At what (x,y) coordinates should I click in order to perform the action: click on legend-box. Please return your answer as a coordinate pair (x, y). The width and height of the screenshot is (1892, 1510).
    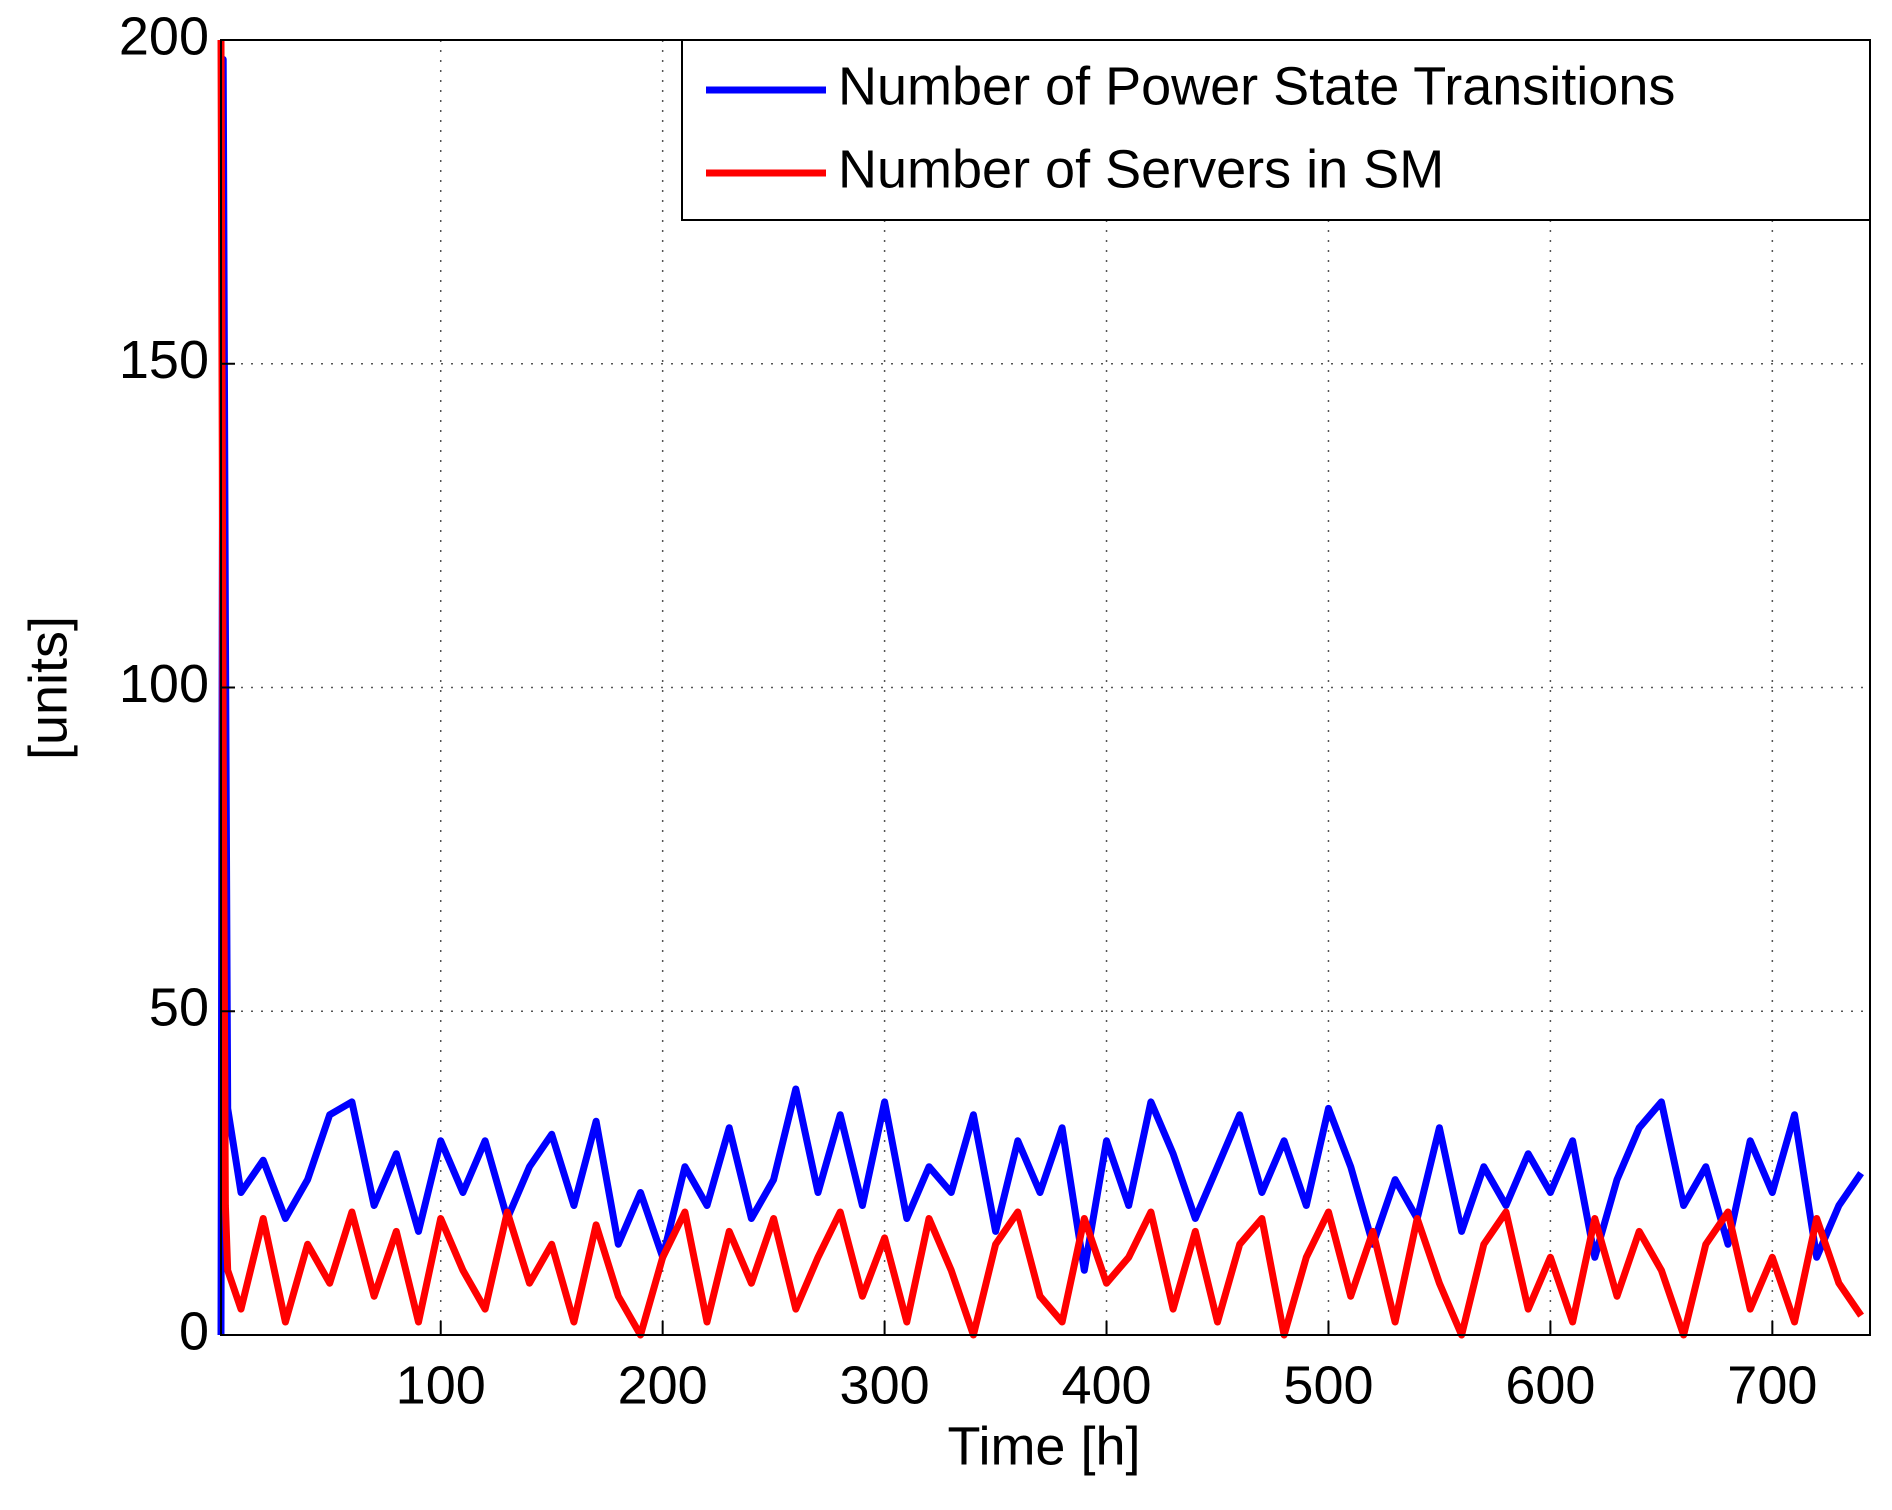
    Looking at the image, I should click on (1276, 130).